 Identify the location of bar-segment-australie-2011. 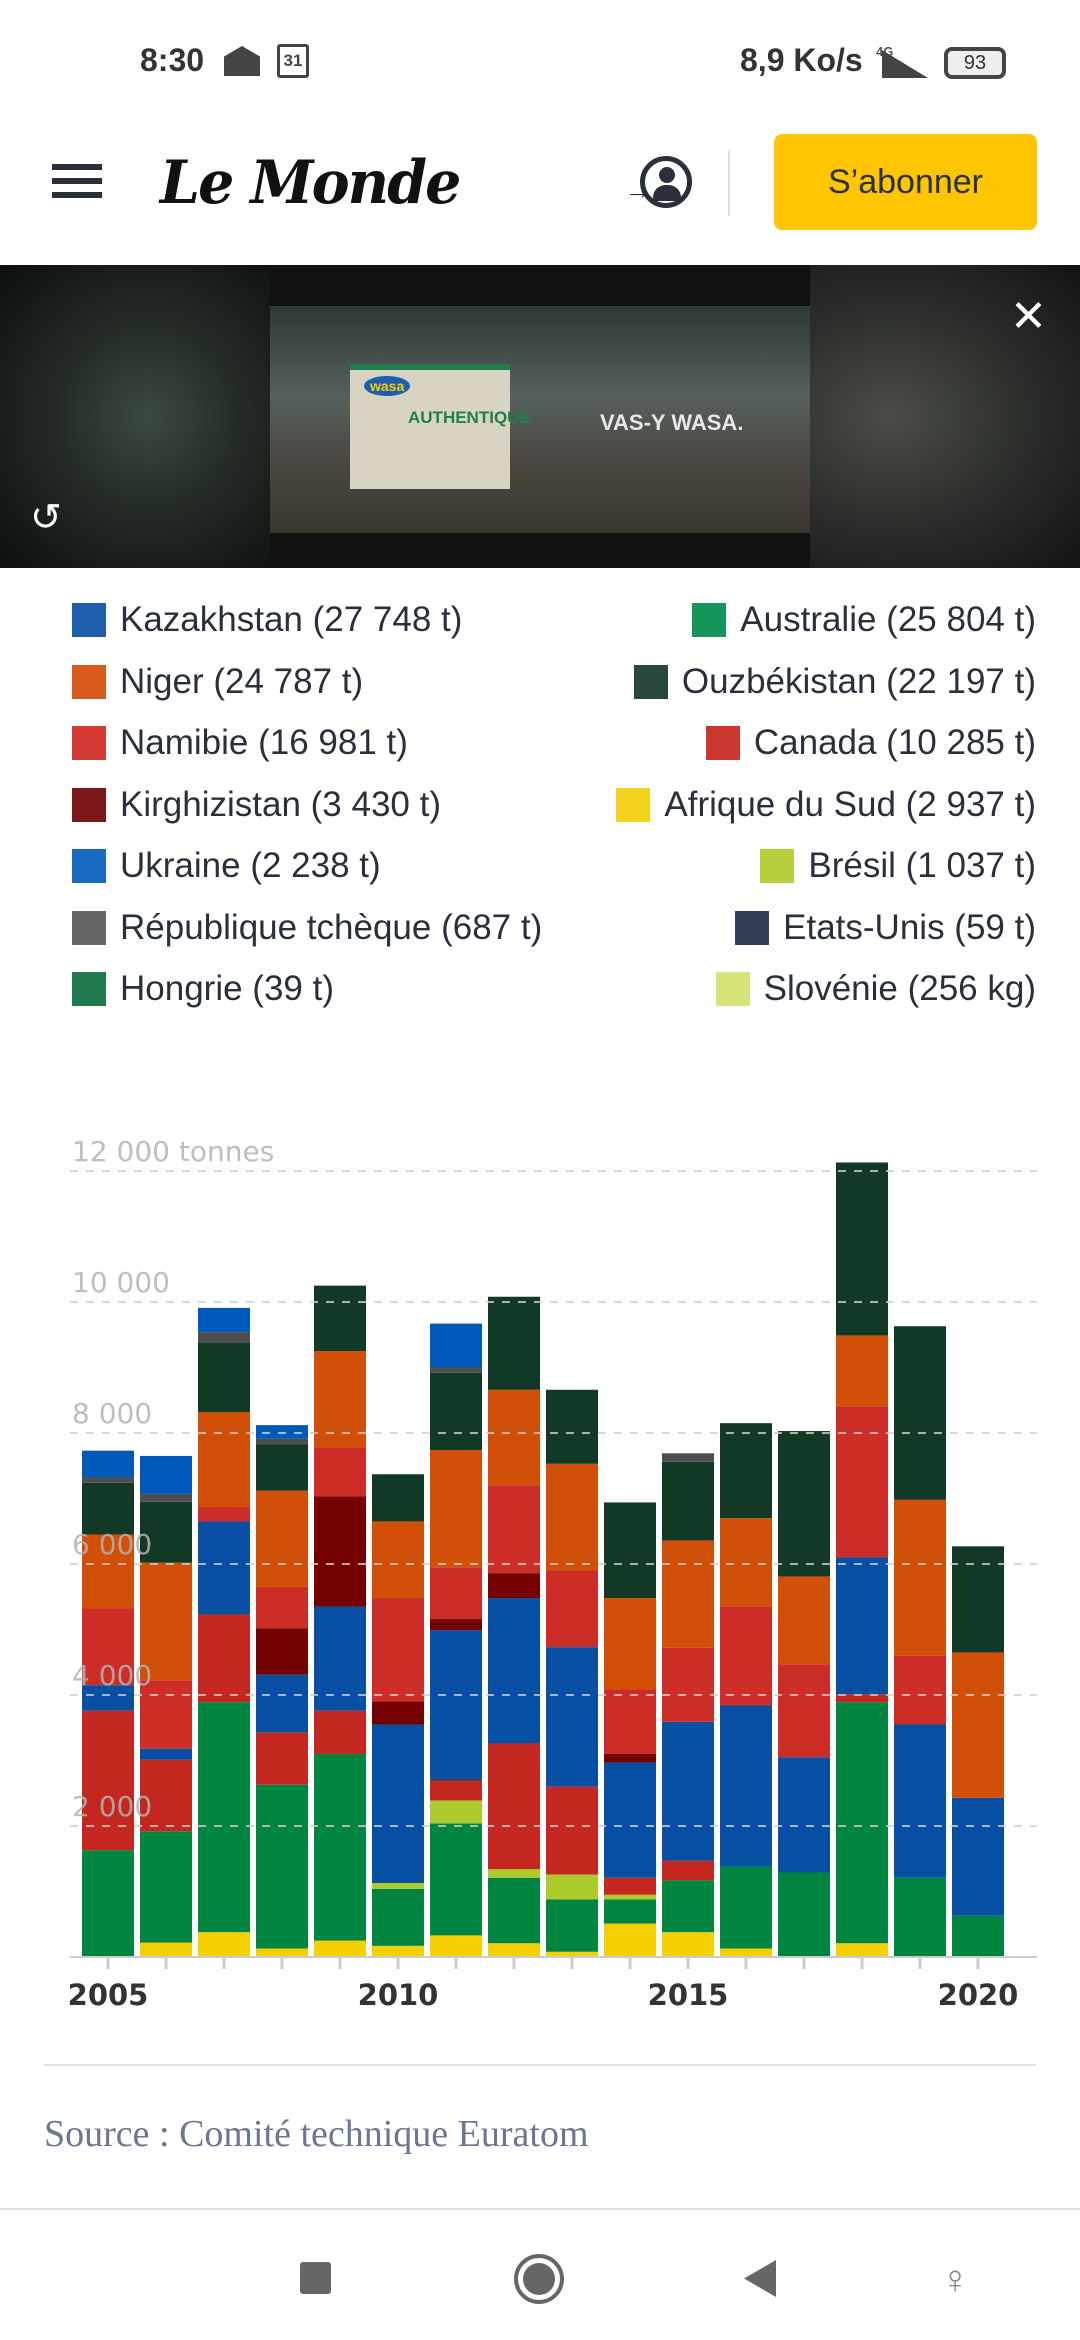
(456, 1879).